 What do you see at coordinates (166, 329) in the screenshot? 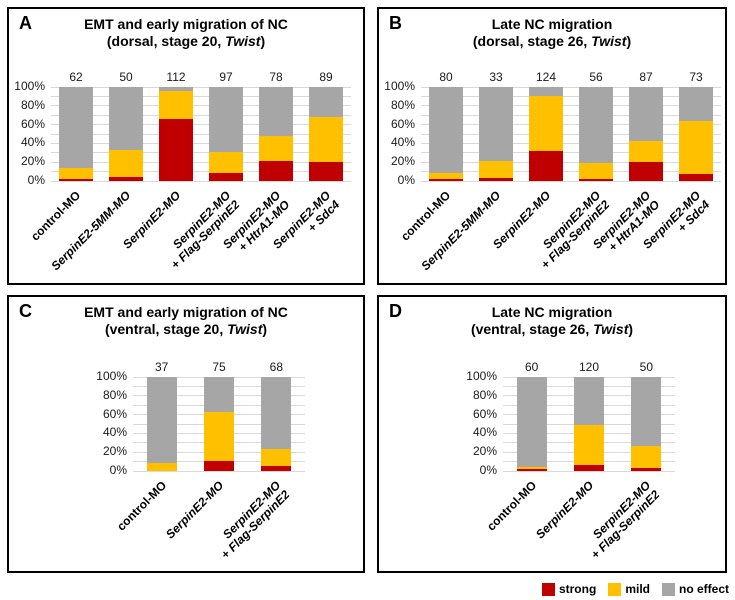
I see `chart-subtitle-prefix: (ventral, stage 20,` at bounding box center [166, 329].